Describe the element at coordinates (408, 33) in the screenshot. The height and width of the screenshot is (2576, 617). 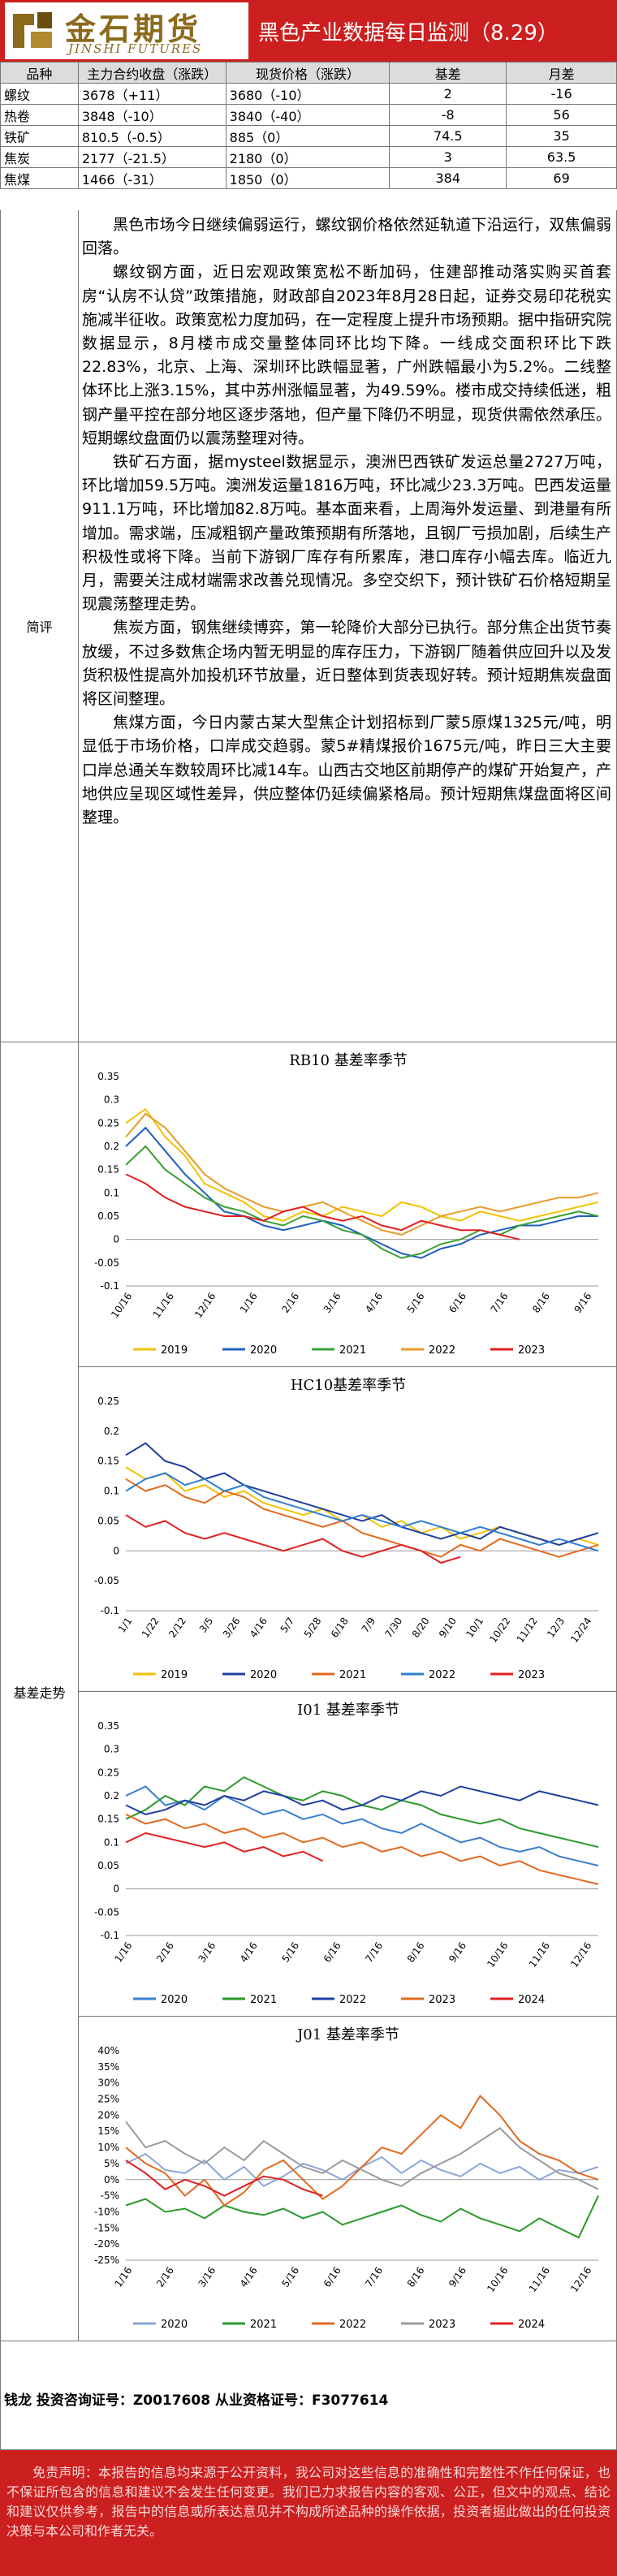
I see `report-title: 黑色产业数据每日监测（8.29）` at that location.